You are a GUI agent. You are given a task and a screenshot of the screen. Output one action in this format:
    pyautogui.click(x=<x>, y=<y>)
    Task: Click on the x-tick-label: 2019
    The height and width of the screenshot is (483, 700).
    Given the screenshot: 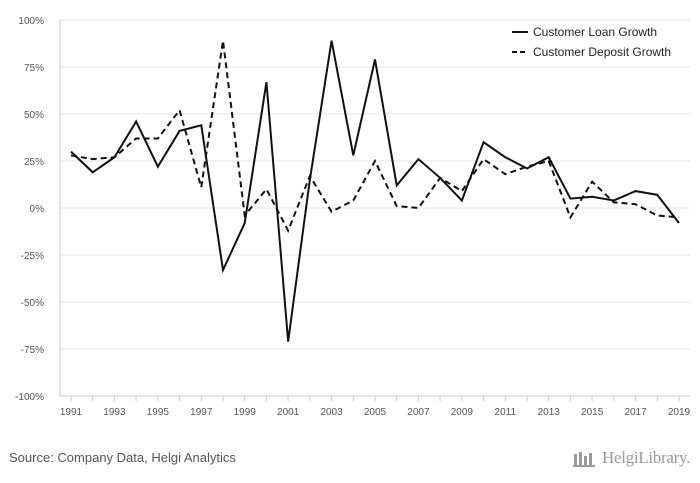 What is the action you would take?
    pyautogui.click(x=679, y=412)
    